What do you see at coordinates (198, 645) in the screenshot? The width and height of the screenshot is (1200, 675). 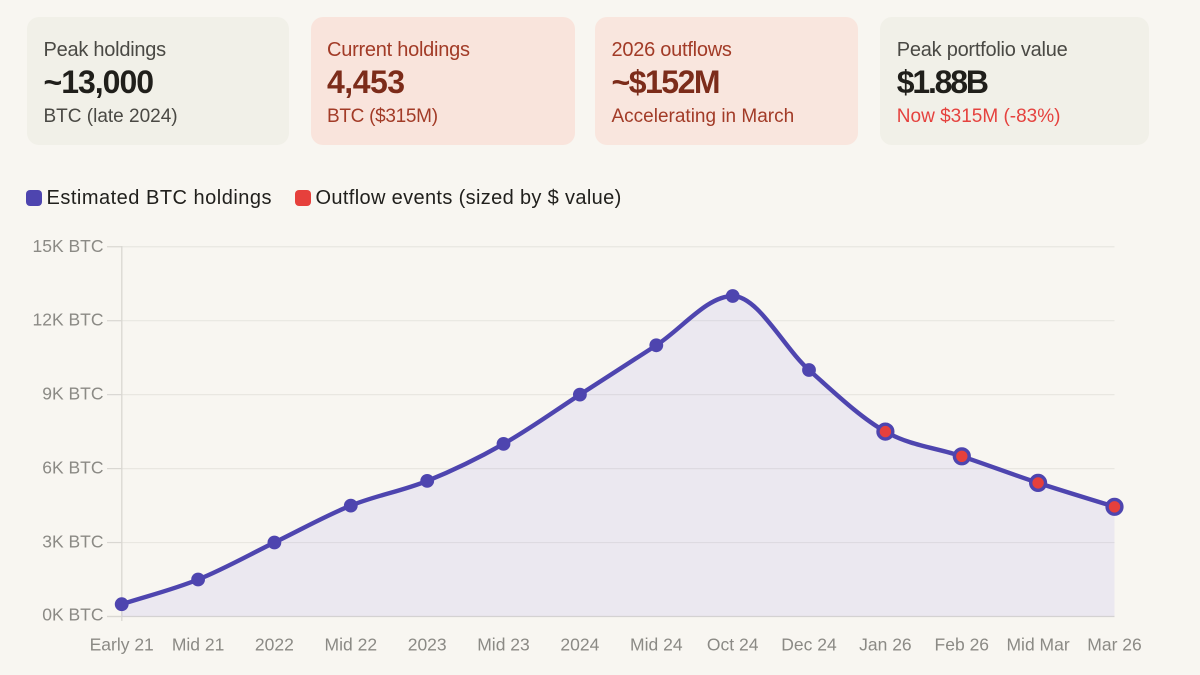 I see `svg-text: Mid 21` at bounding box center [198, 645].